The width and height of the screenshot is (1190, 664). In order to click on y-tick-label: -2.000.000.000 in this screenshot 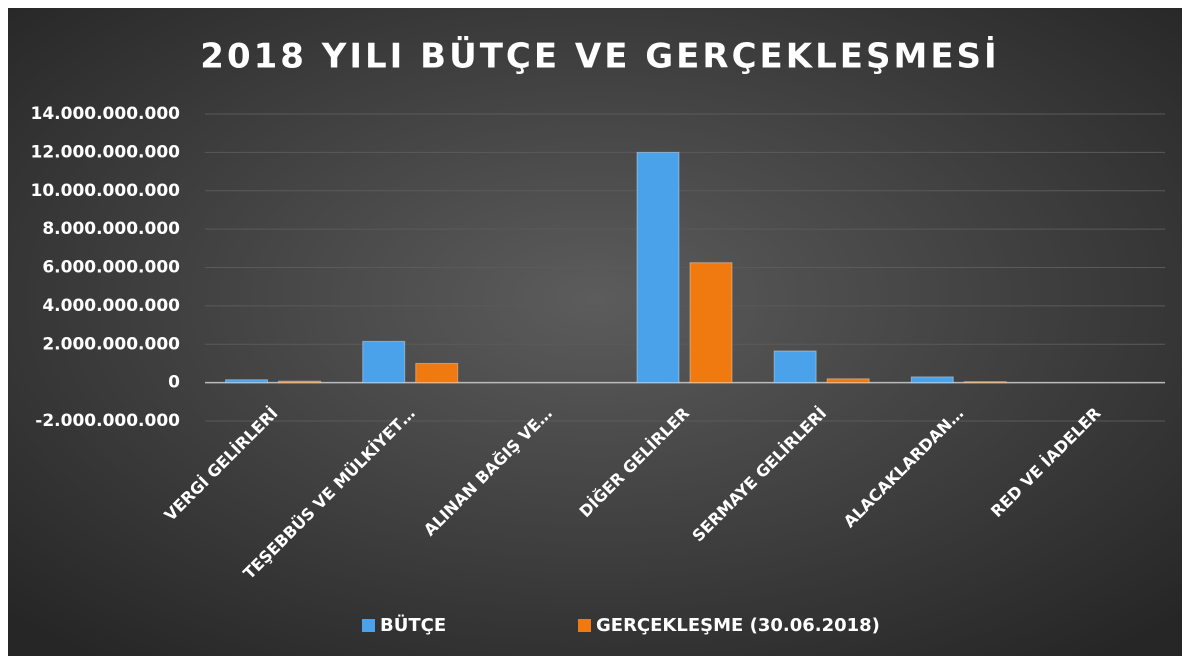, I will do `click(107, 421)`.